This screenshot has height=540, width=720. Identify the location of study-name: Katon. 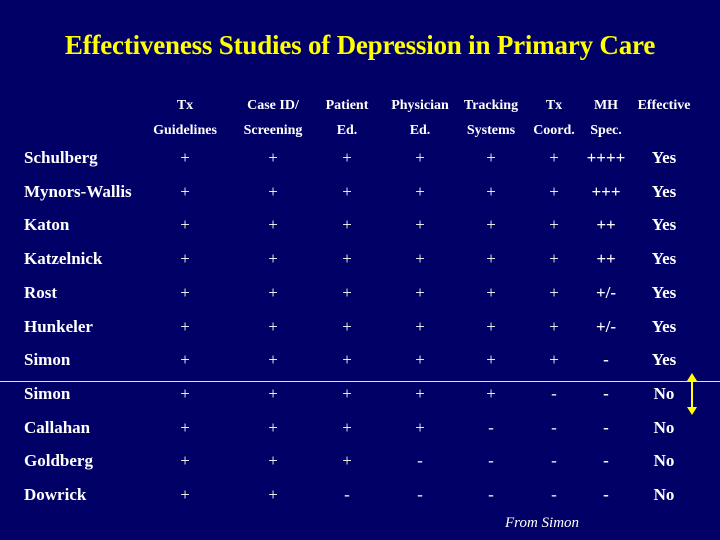
(47, 225).